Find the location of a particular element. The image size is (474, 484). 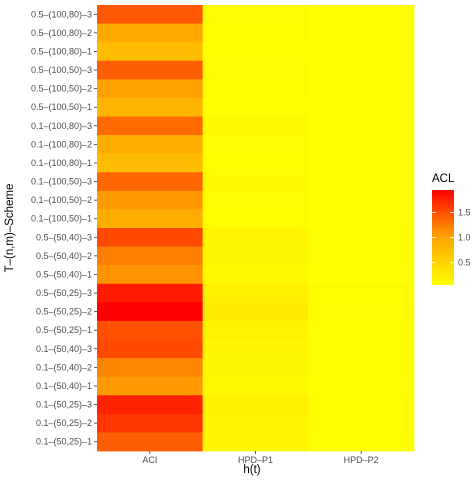

y-tick-label: 0.1–(100,50)–2 is located at coordinates (61, 200).